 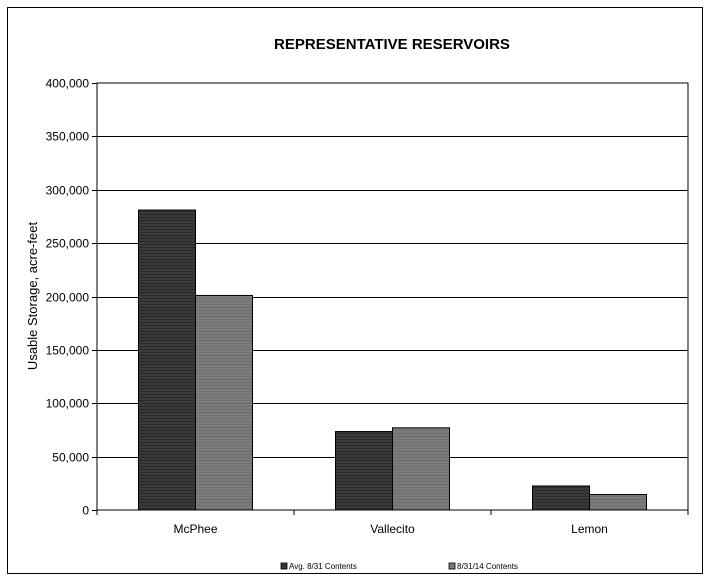 I want to click on legend-label: 8/31/14 Contents, so click(x=487, y=566).